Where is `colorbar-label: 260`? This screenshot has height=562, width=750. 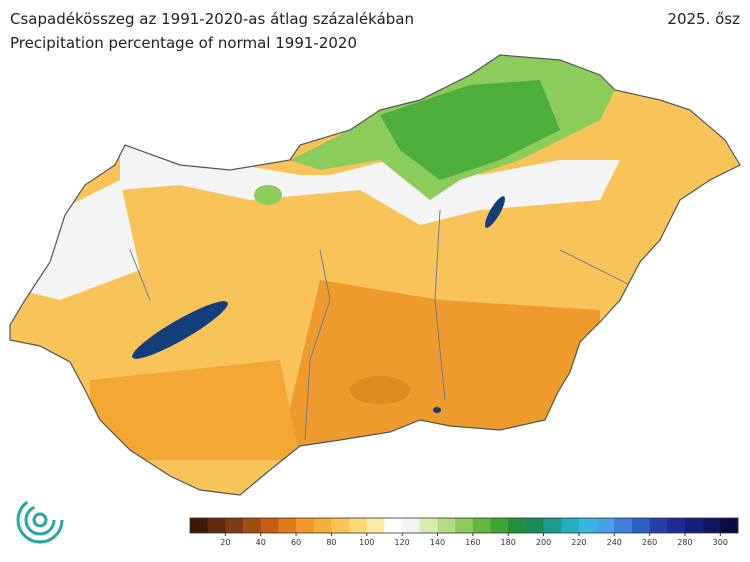 colorbar-label: 260 is located at coordinates (649, 542).